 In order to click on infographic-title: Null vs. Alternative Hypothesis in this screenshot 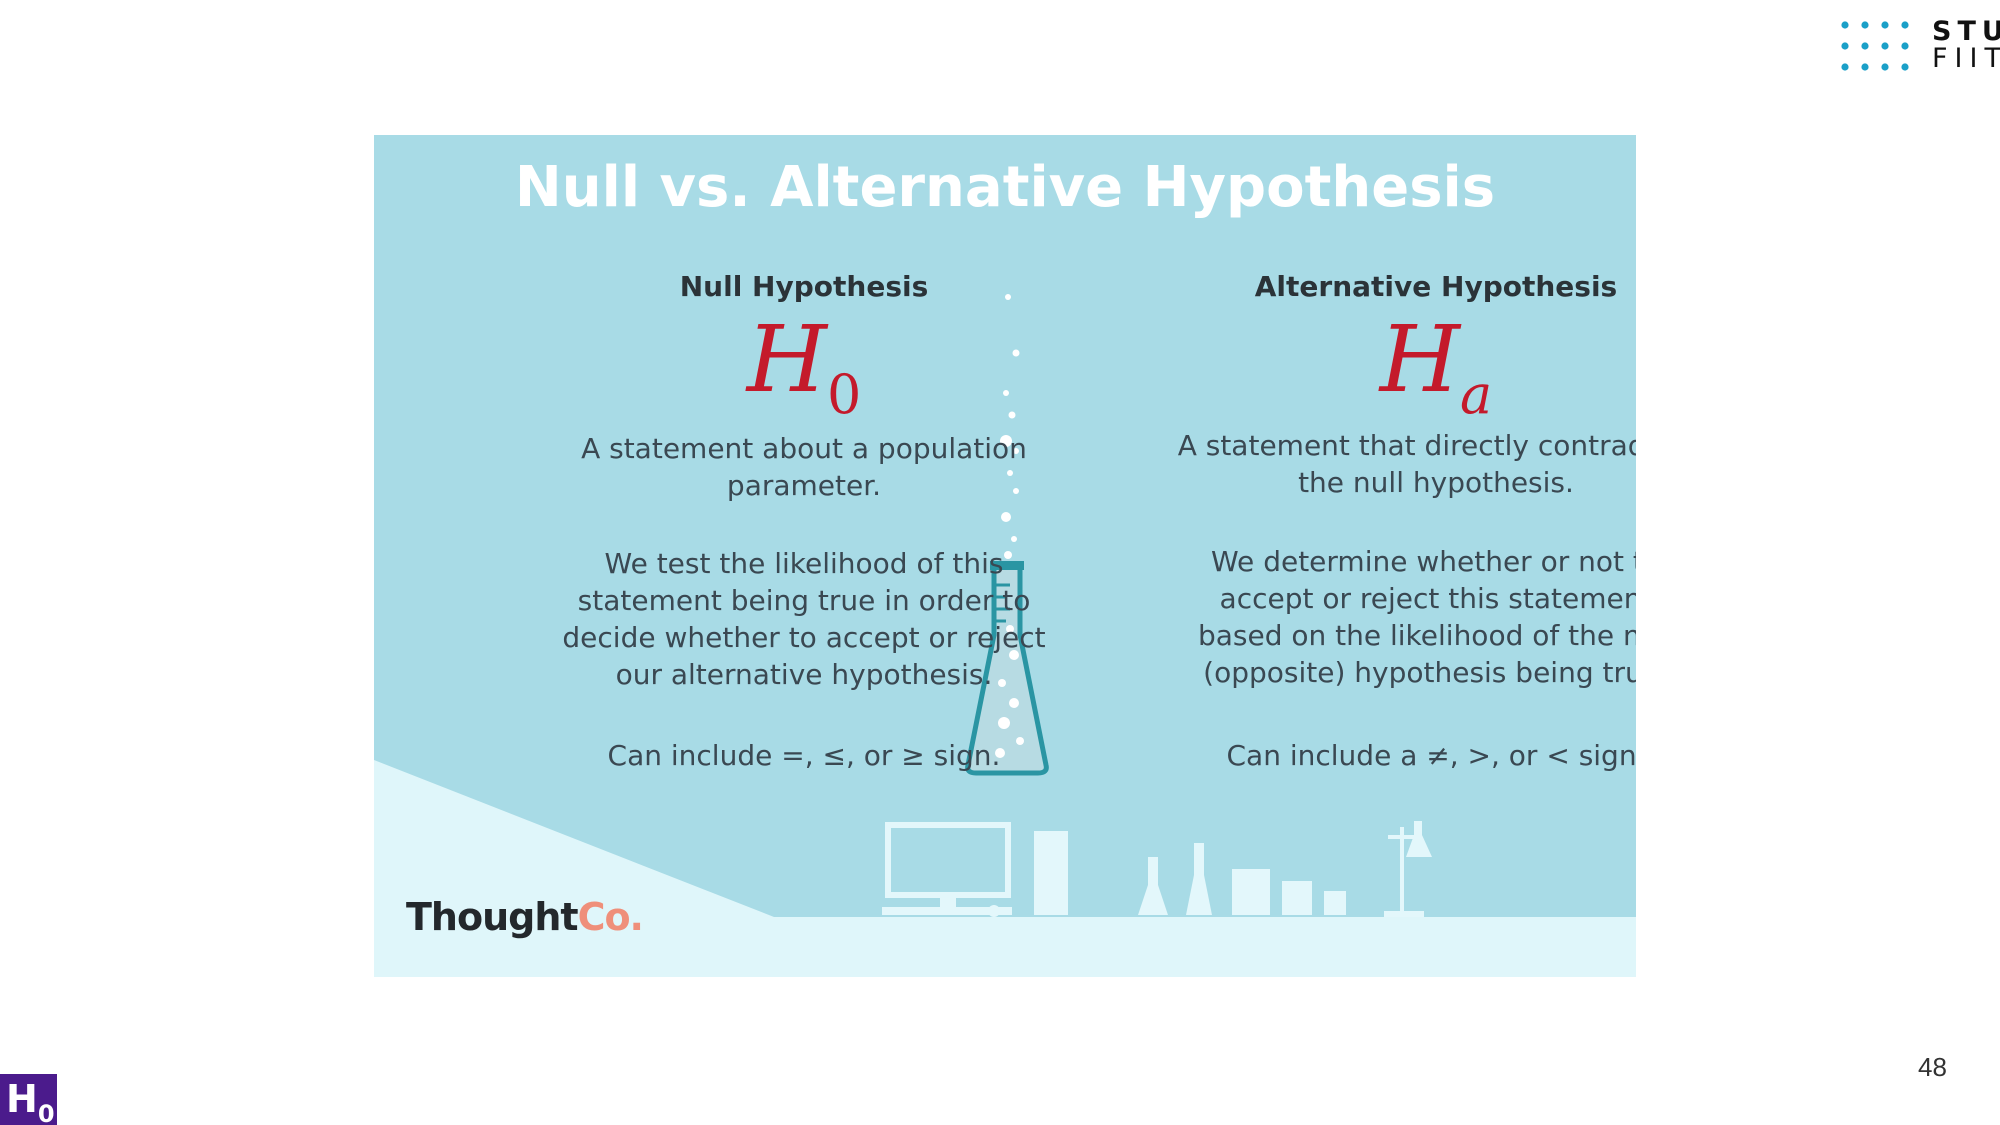, I will do `click(1005, 187)`.